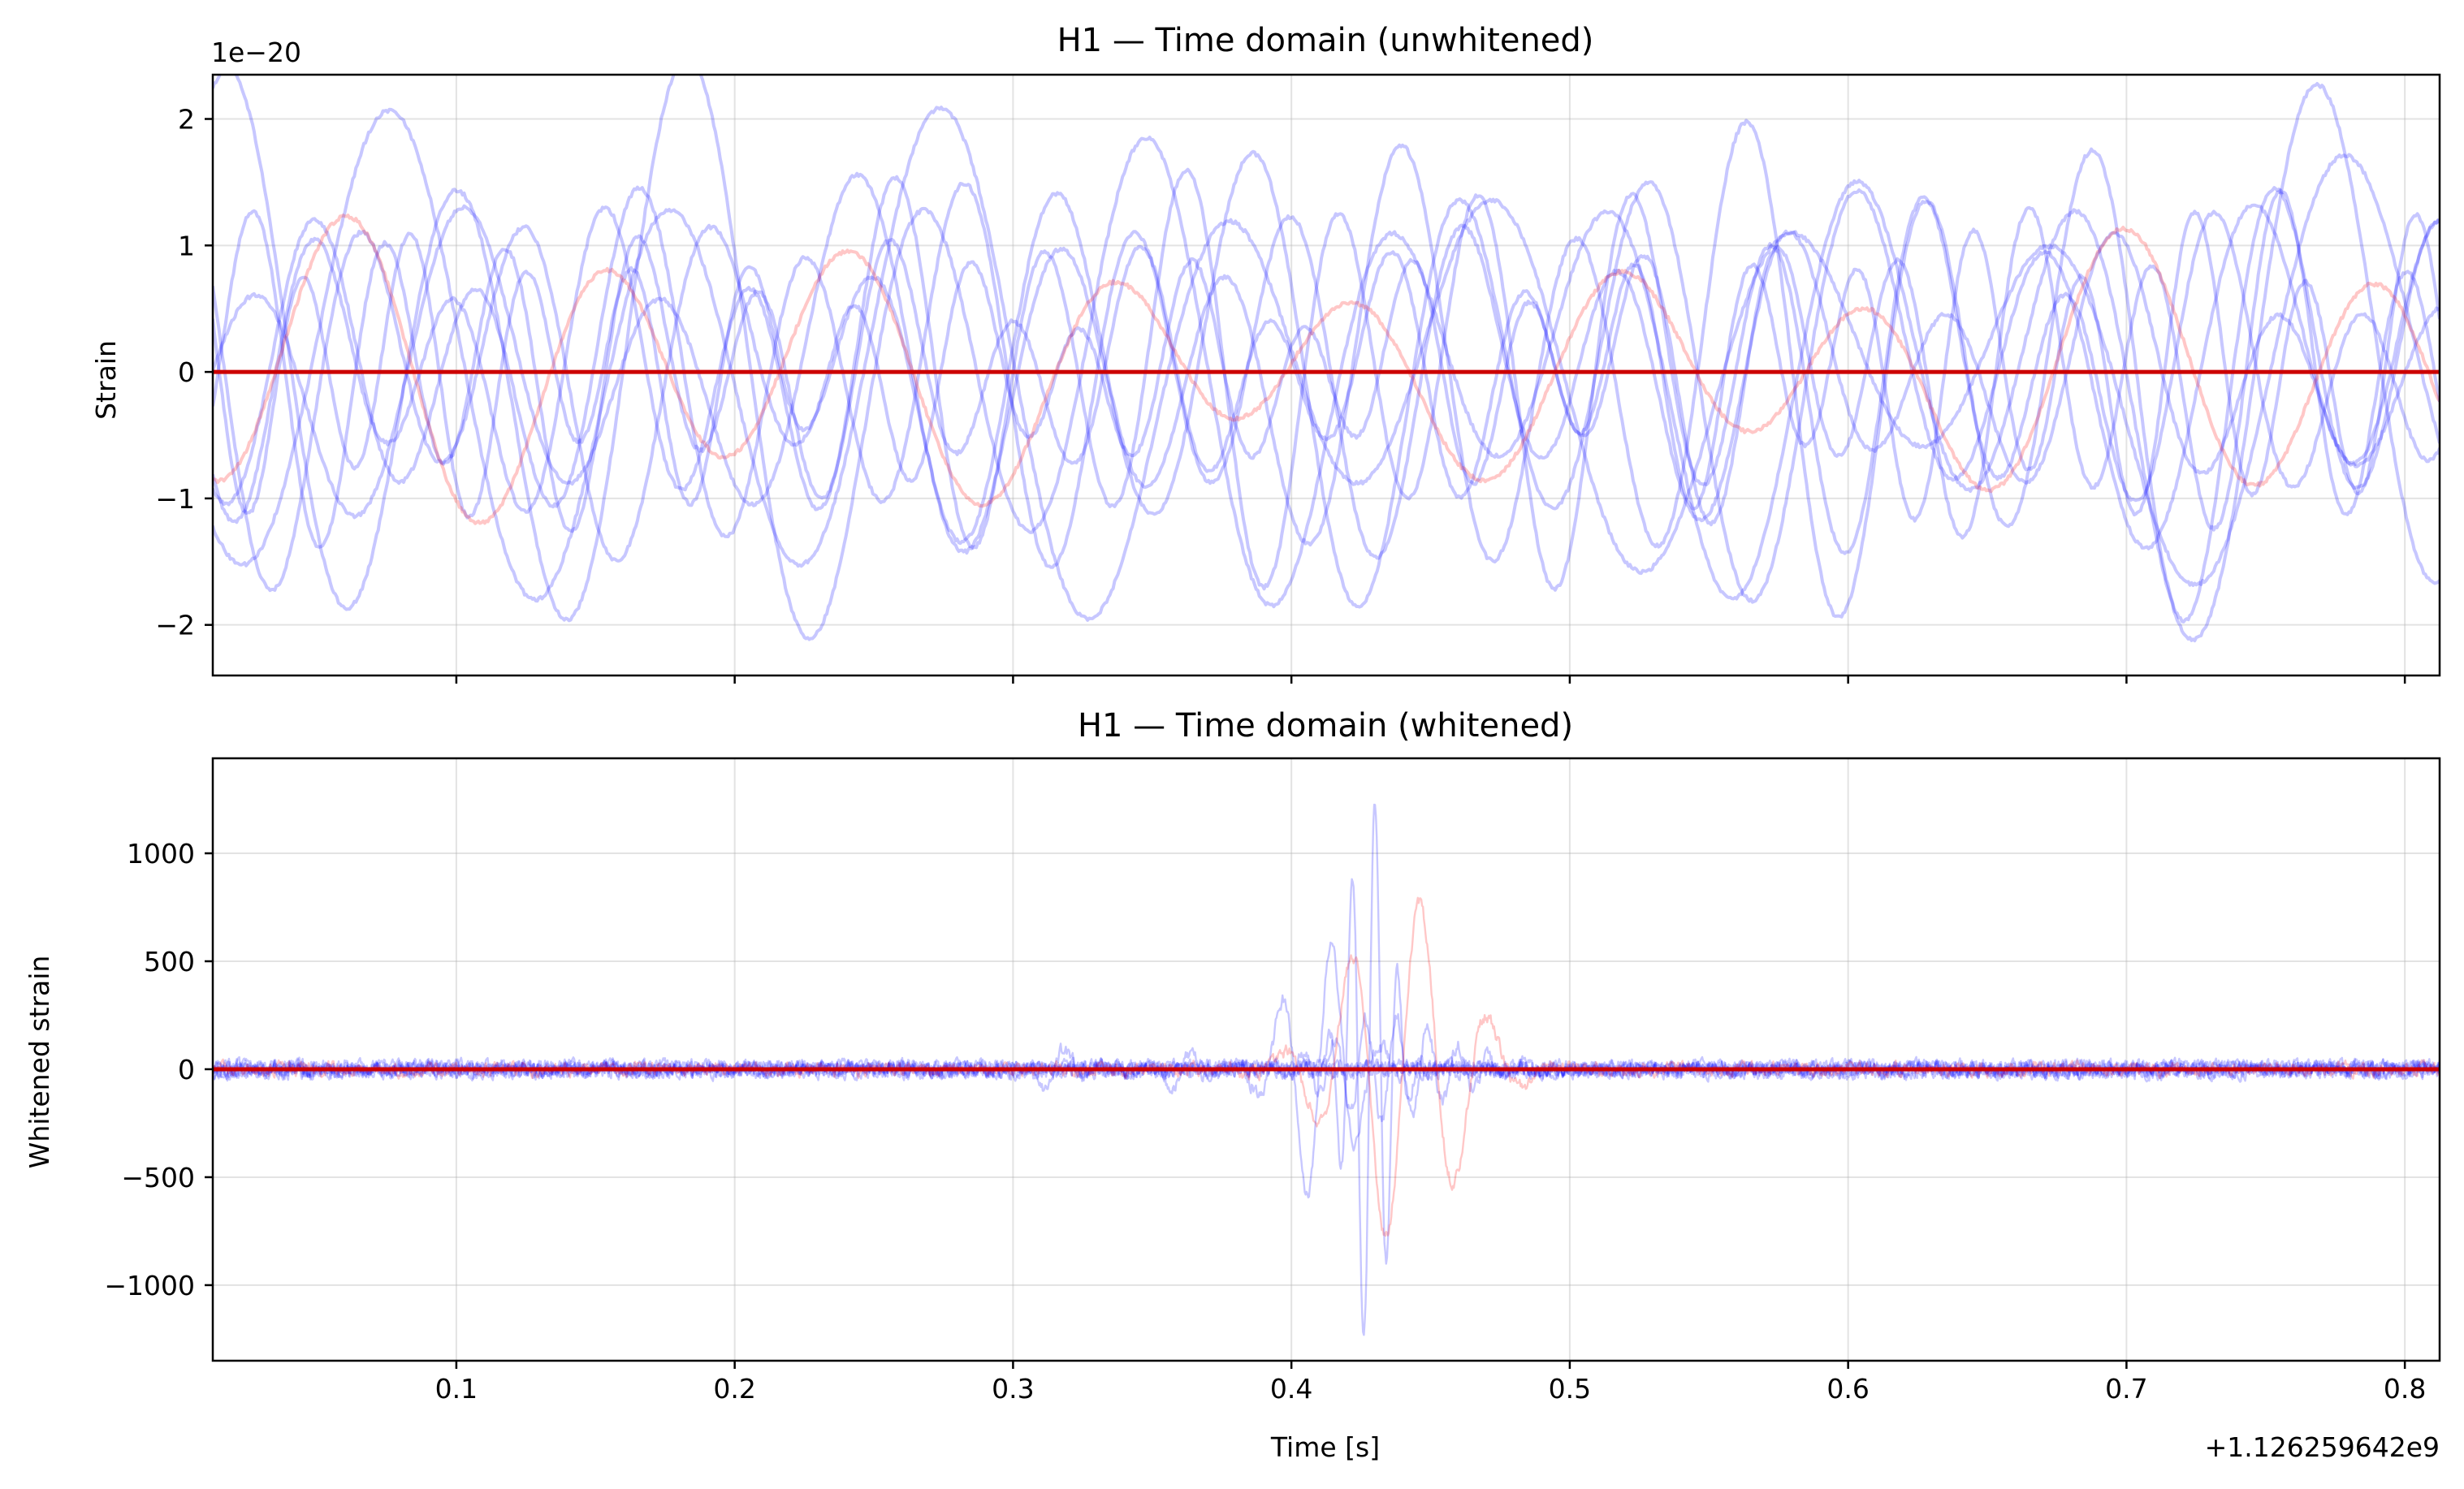 The height and width of the screenshot is (1489, 2464). I want to click on x-tick-label: 0.1, so click(456, 1389).